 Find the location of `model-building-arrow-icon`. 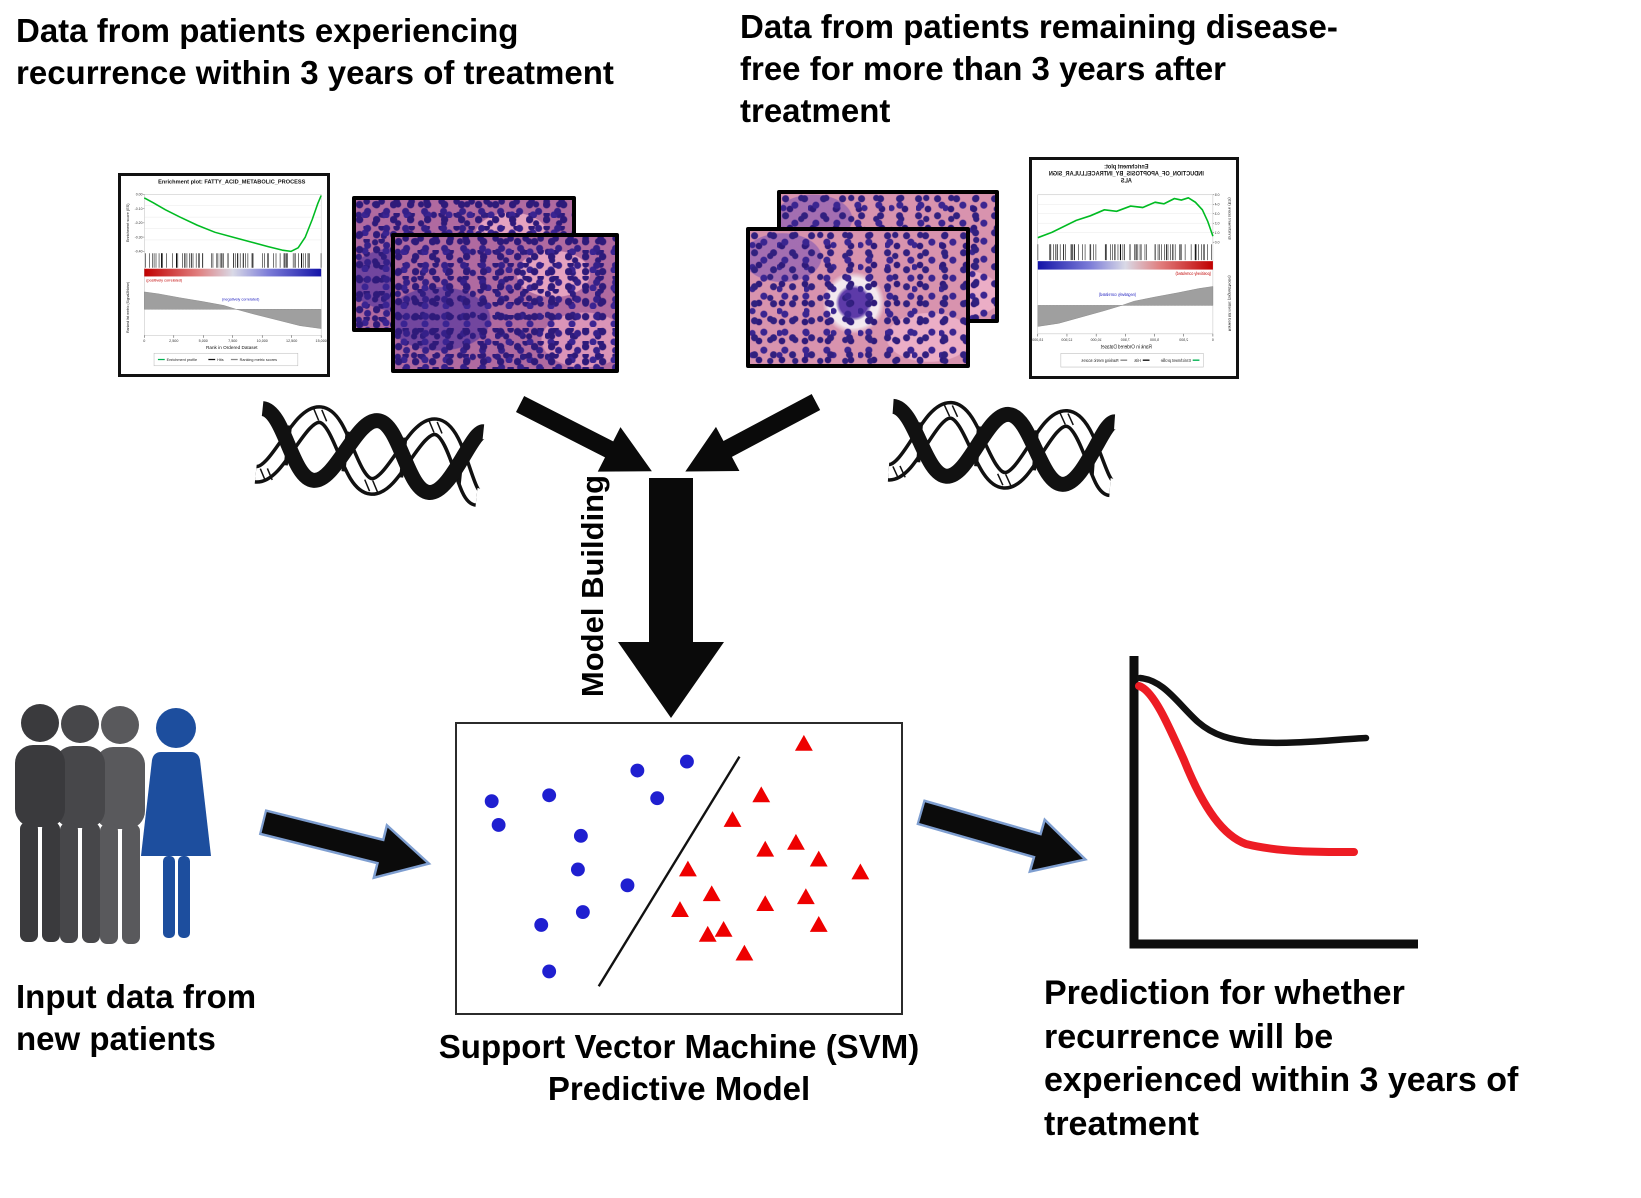

model-building-arrow-icon is located at coordinates (671, 598).